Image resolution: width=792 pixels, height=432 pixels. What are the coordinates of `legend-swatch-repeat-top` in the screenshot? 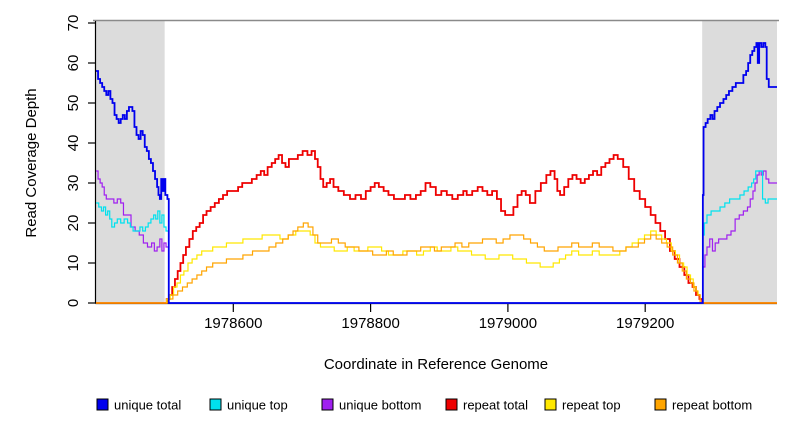 It's located at (550, 404).